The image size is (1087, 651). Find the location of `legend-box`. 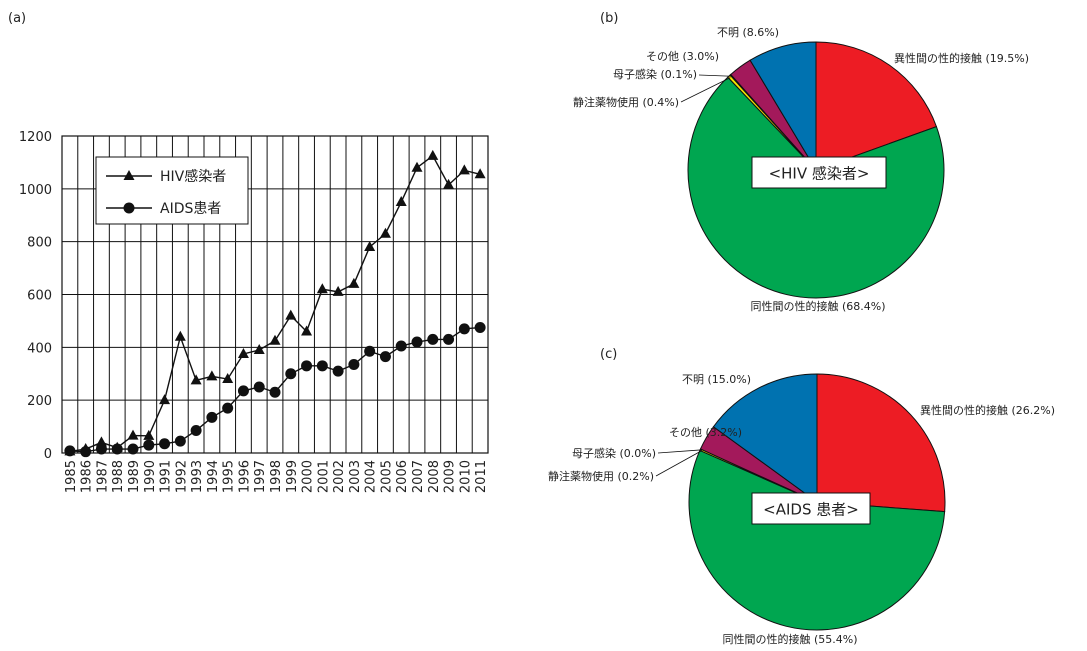

legend-box is located at coordinates (172, 190).